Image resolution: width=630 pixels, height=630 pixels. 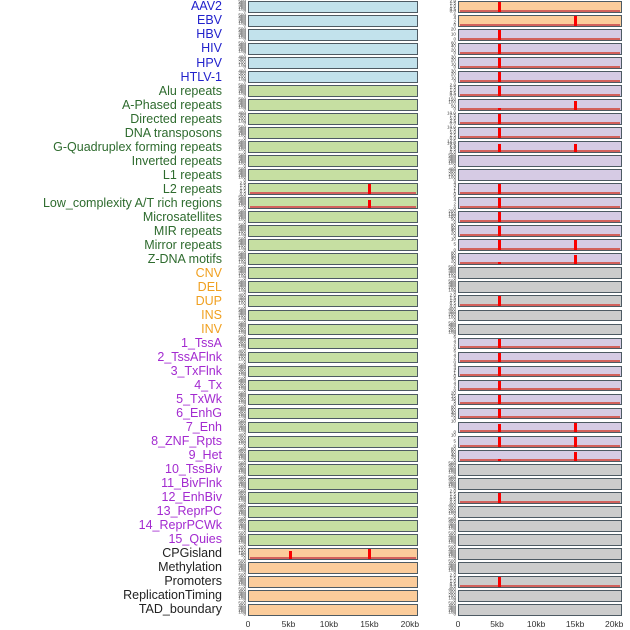 I want to click on y-axis-ticks: 0 100 200 300 400 500, so click(x=447, y=566).